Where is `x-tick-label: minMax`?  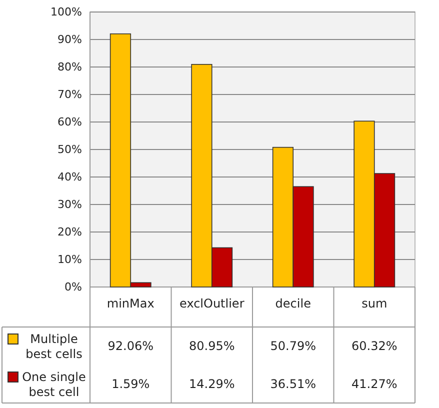
x-tick-label: minMax is located at coordinates (130, 303).